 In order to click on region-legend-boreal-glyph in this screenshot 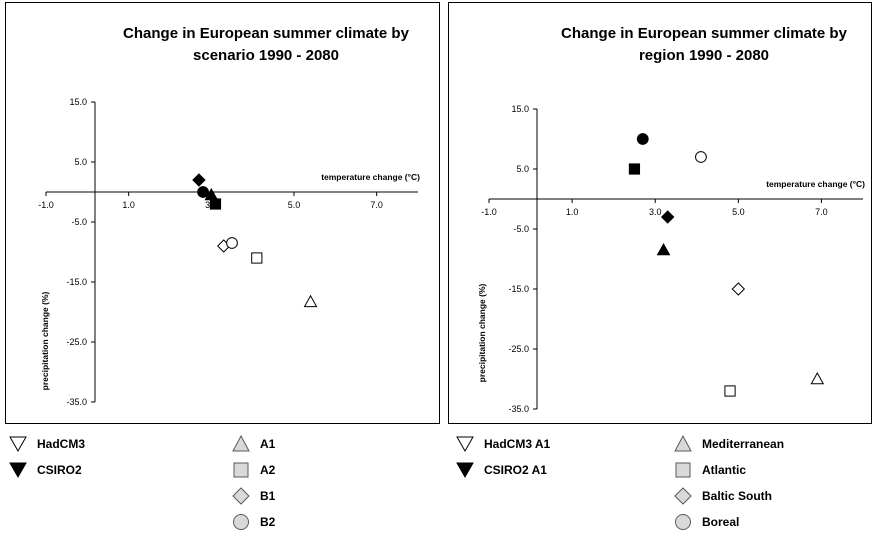, I will do `click(683, 522)`.